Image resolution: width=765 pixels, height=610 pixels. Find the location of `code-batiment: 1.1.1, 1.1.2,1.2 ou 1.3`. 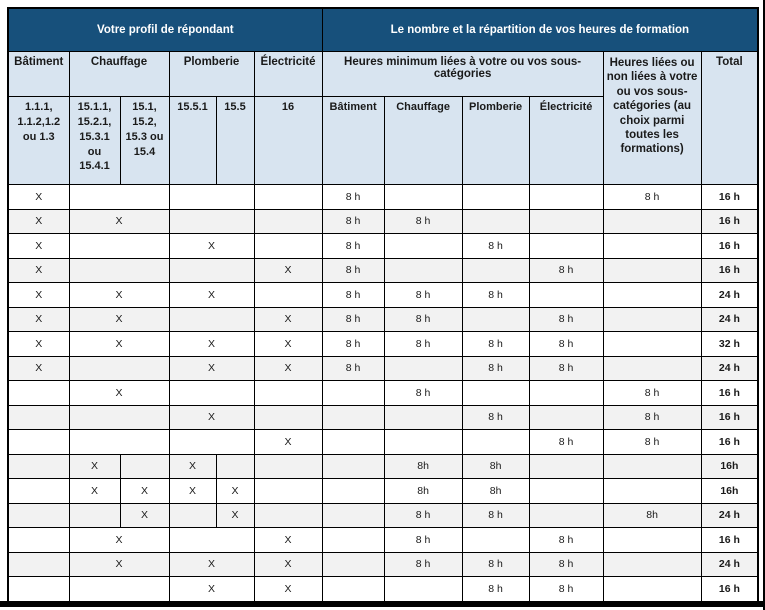

code-batiment: 1.1.1, 1.1.2,1.2 ou 1.3 is located at coordinates (38, 140).